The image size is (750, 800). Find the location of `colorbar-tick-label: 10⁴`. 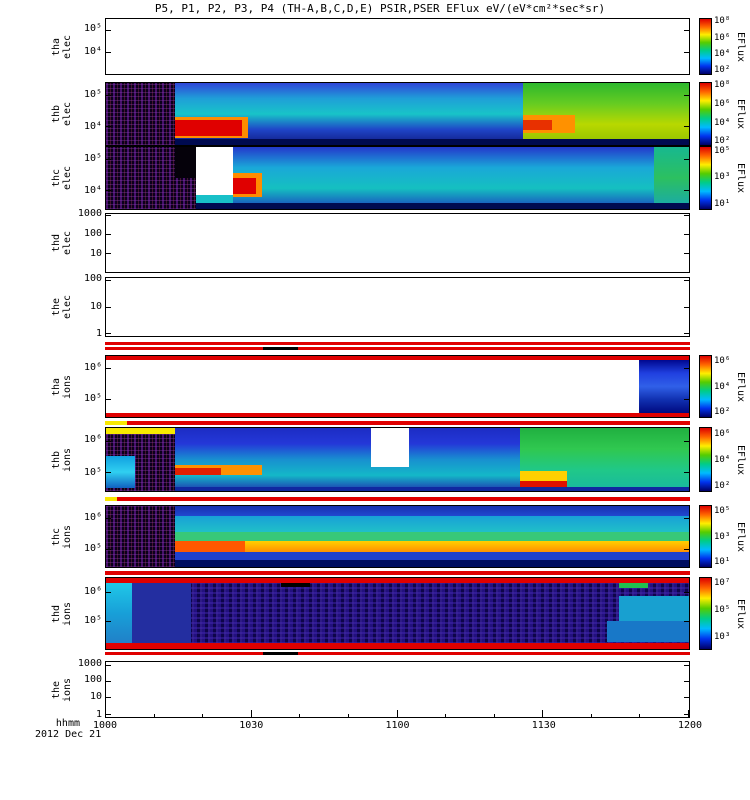

colorbar-tick-label: 10⁴ is located at coordinates (722, 386).